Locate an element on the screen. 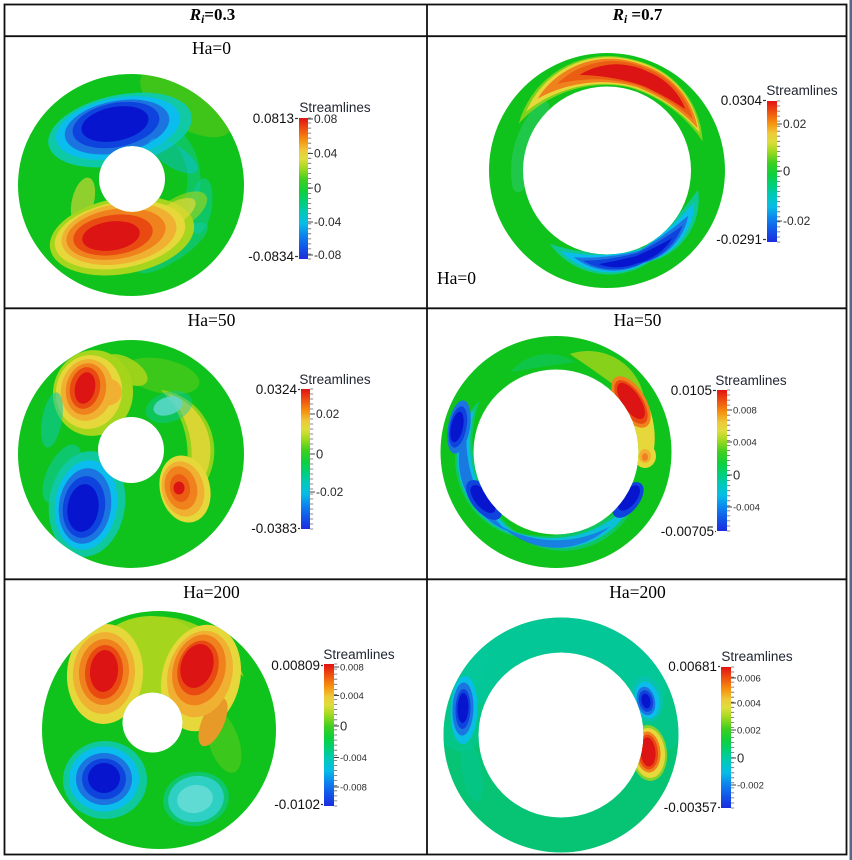 The image size is (852, 860). svg-text: -0.0291 is located at coordinates (739, 239).